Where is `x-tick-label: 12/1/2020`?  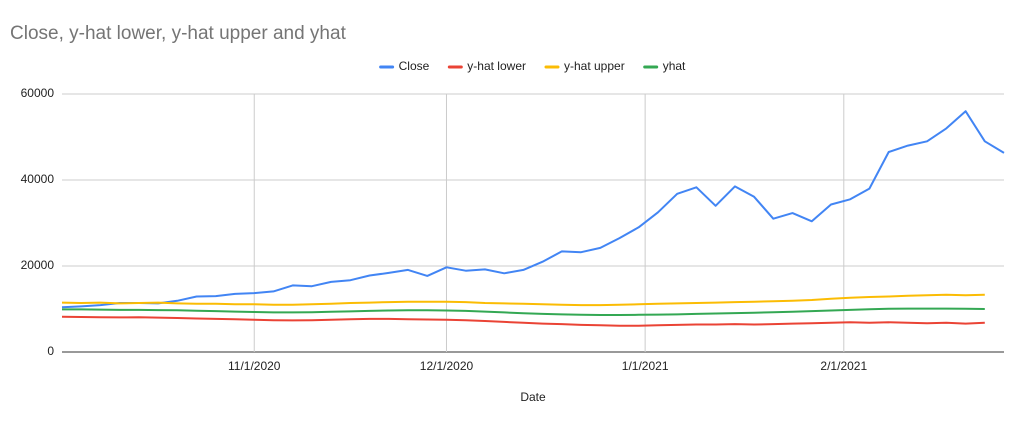
x-tick-label: 12/1/2020 is located at coordinates (447, 366).